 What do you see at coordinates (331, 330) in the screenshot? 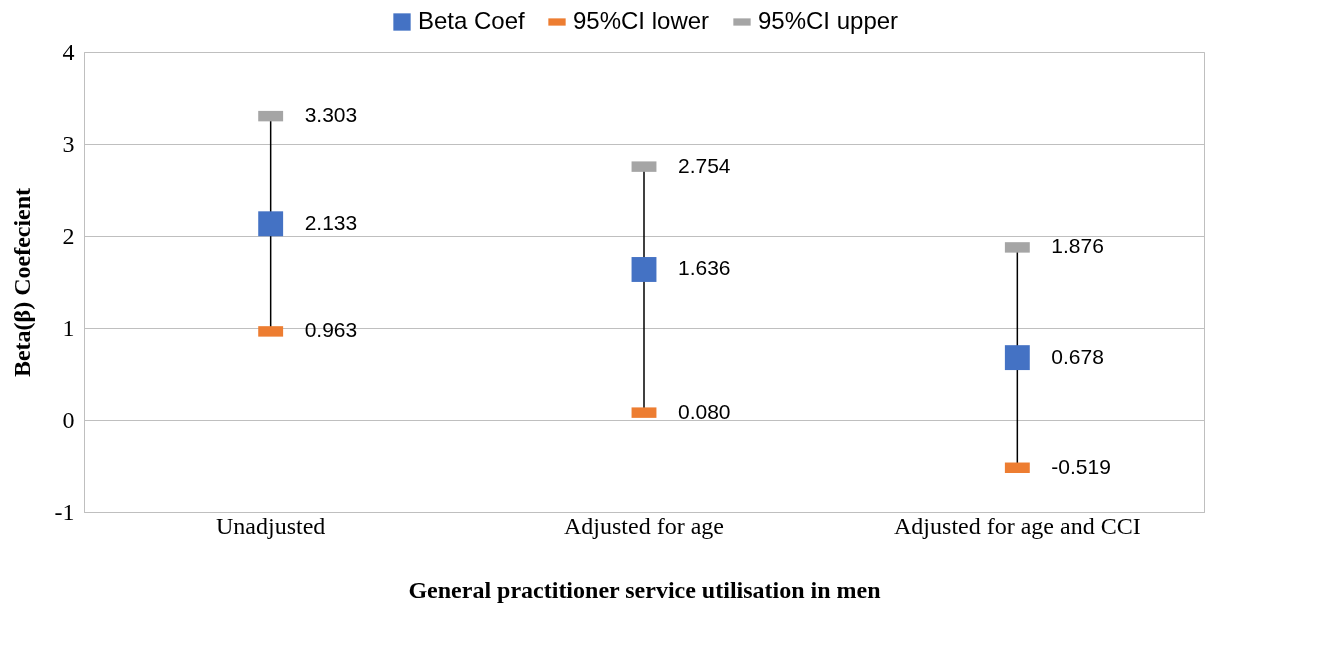
I see `data-label: 0.963` at bounding box center [331, 330].